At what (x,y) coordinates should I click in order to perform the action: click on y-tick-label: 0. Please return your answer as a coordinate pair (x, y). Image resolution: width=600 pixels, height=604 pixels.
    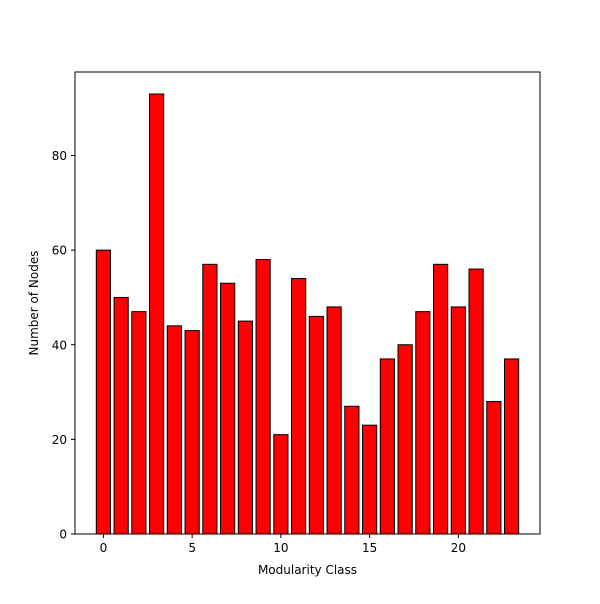
    Looking at the image, I should click on (63, 535).